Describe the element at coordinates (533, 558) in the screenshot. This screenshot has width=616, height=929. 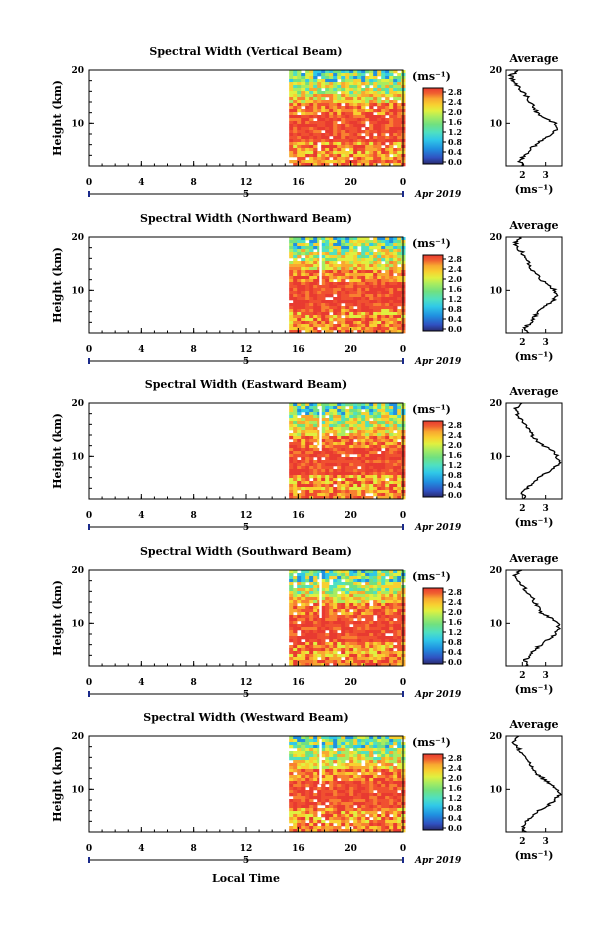
I see `profile-title: Average` at that location.